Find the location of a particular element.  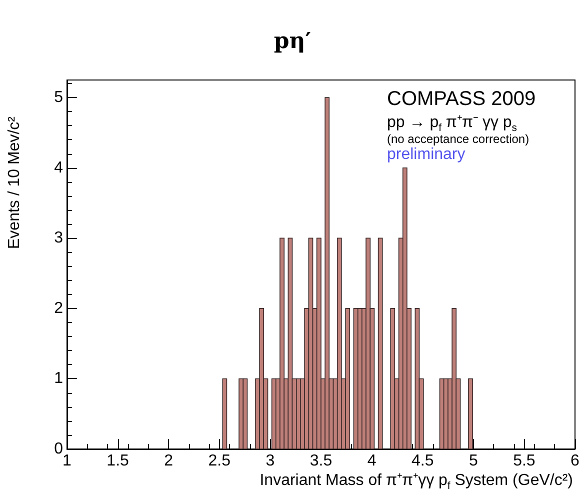

x-tick-label: 3 is located at coordinates (270, 461).